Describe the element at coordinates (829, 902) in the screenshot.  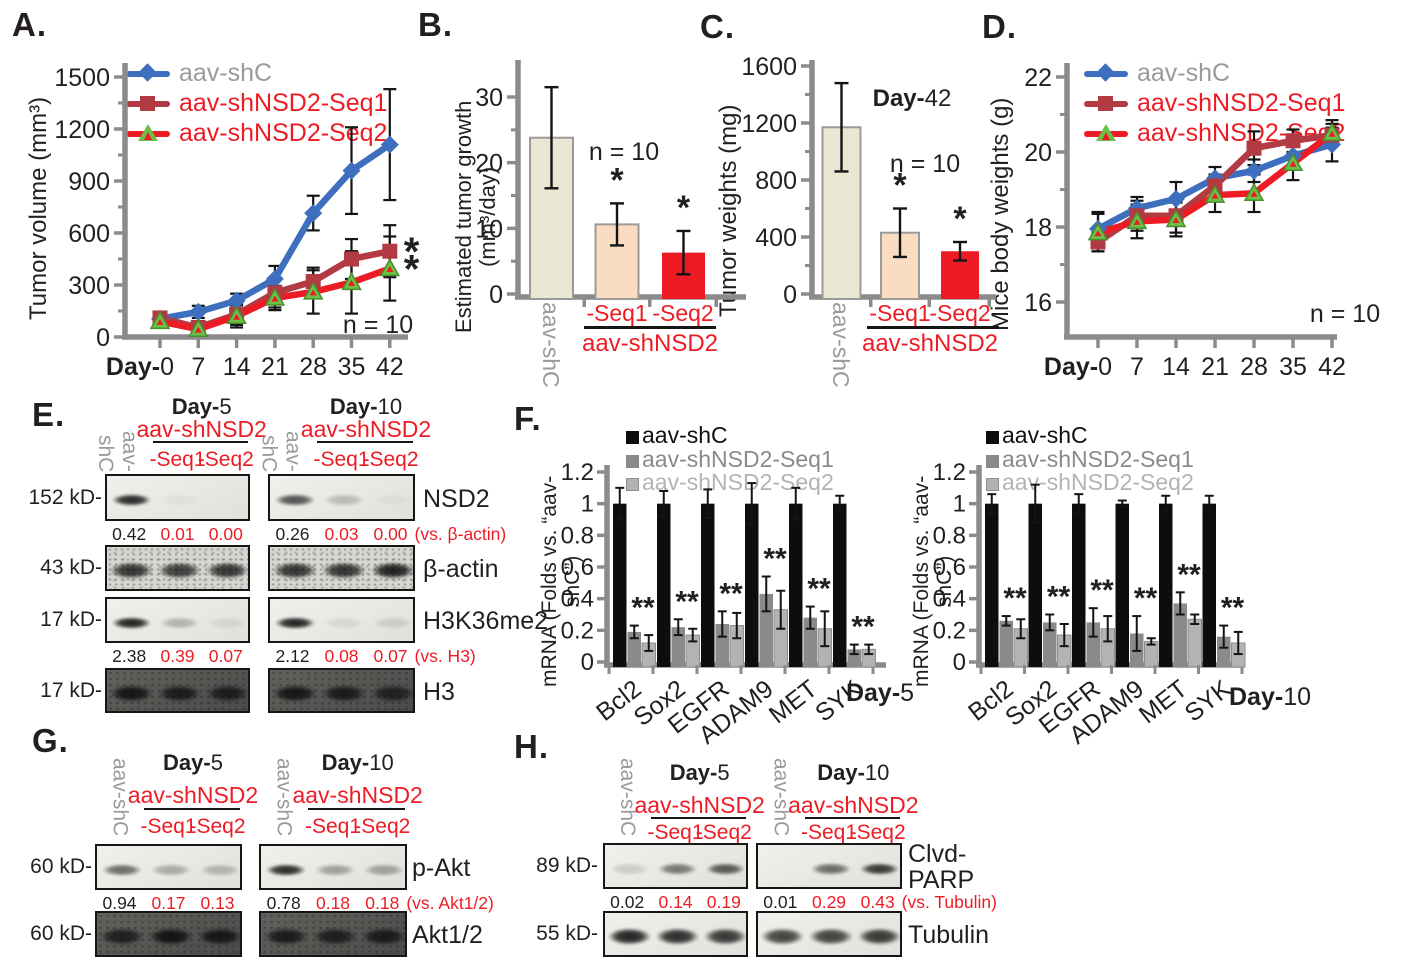
I see `blot-quant-value: 0.29` at that location.